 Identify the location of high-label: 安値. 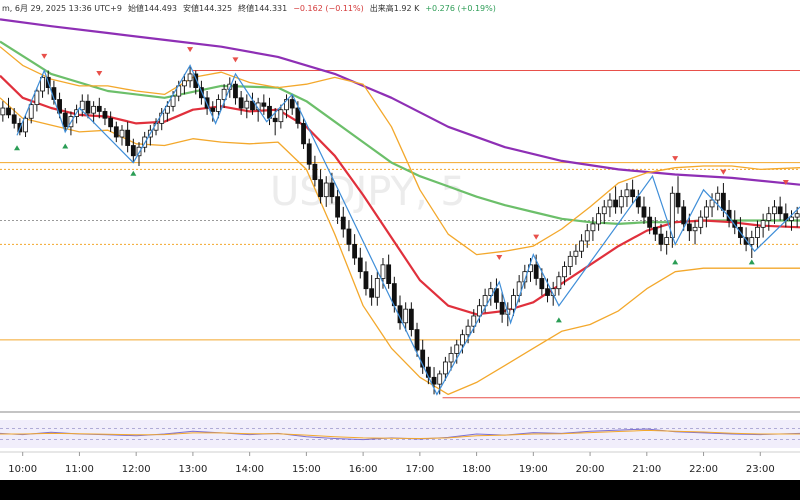
(191, 8).